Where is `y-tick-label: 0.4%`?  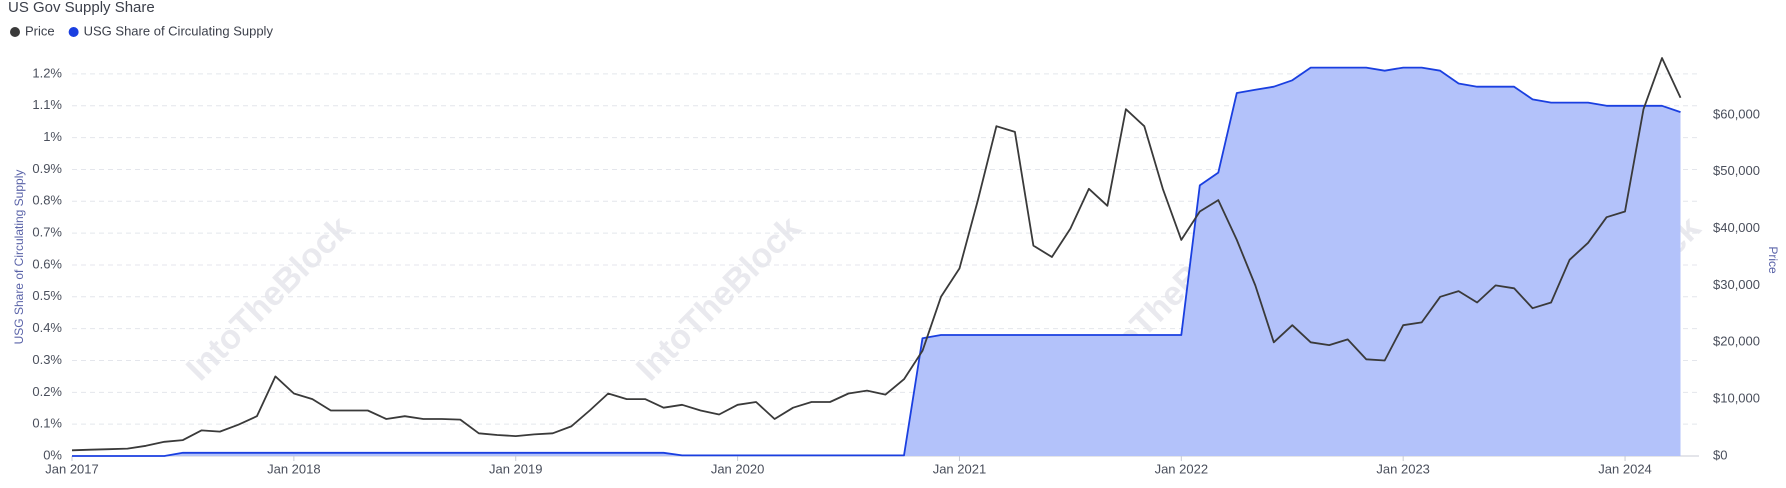
y-tick-label: 0.4% is located at coordinates (47, 327).